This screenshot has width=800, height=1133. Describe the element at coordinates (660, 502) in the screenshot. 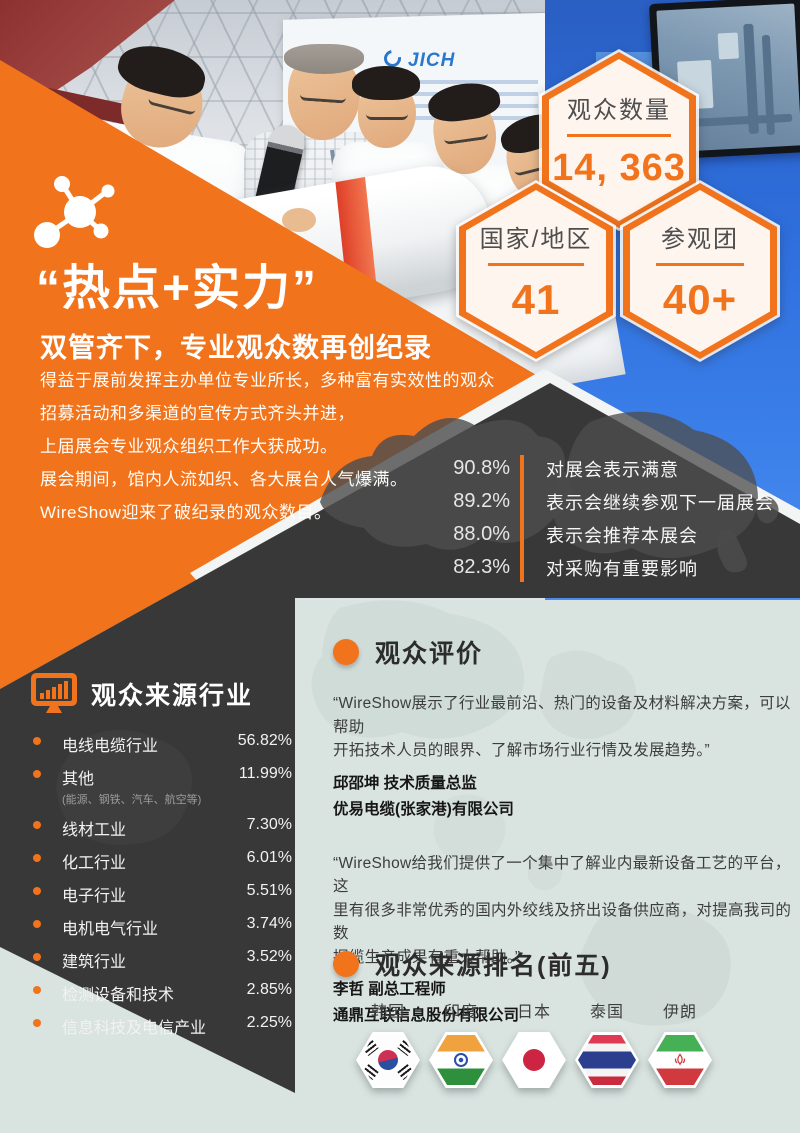

I see `stat-label: 表示会继续参观下一届展会` at that location.